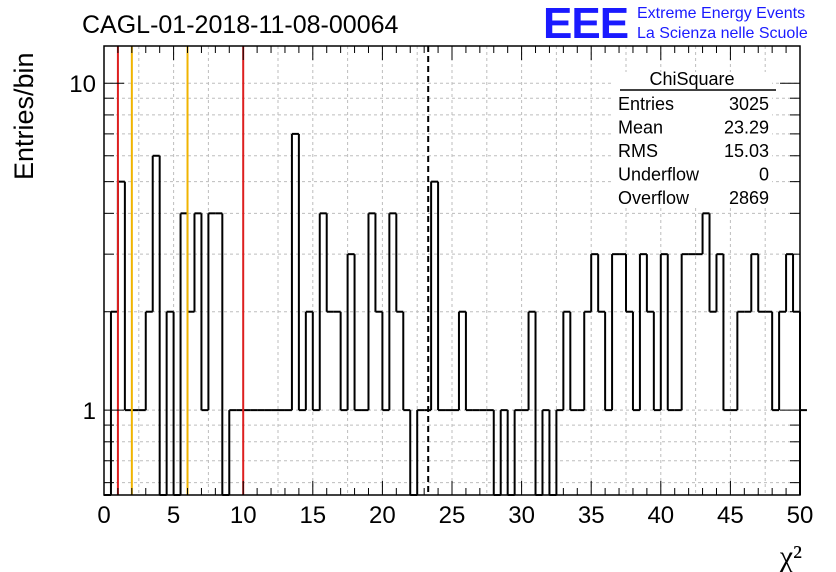  What do you see at coordinates (749, 104) in the screenshot?
I see `stats-value: 3025` at bounding box center [749, 104].